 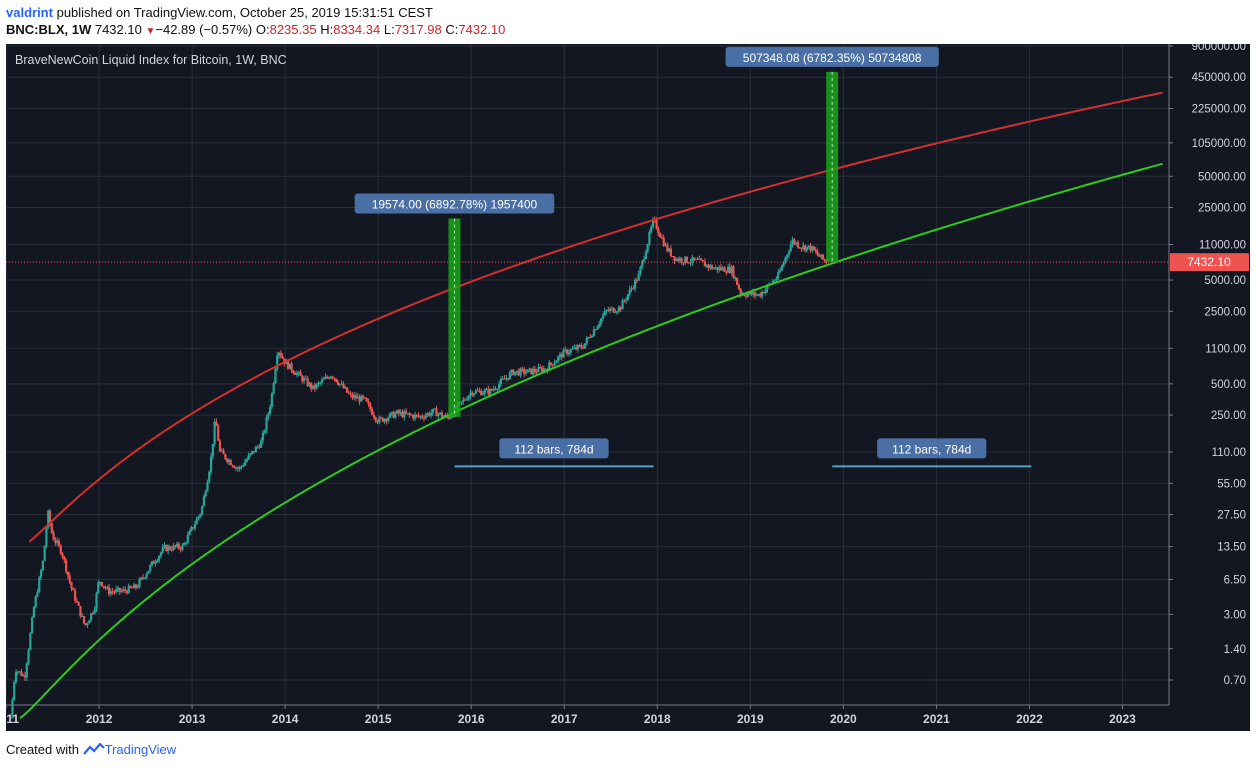 What do you see at coordinates (140, 749) in the screenshot?
I see `tradingview-brand-link: TradingView` at bounding box center [140, 749].